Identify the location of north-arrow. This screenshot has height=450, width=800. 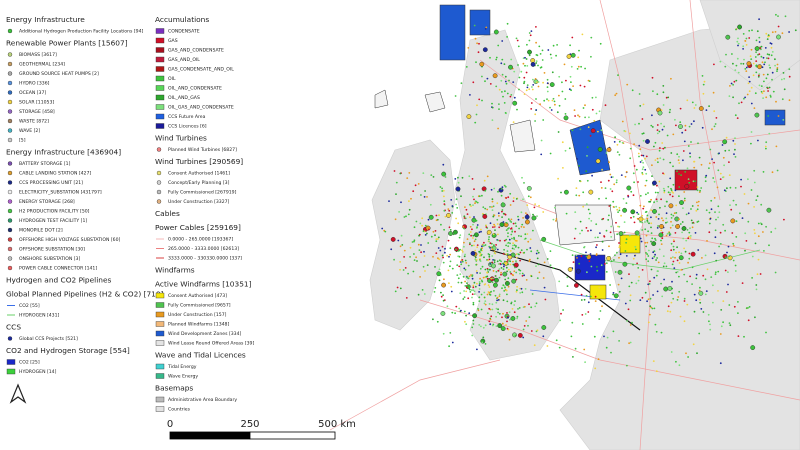
(18, 393).